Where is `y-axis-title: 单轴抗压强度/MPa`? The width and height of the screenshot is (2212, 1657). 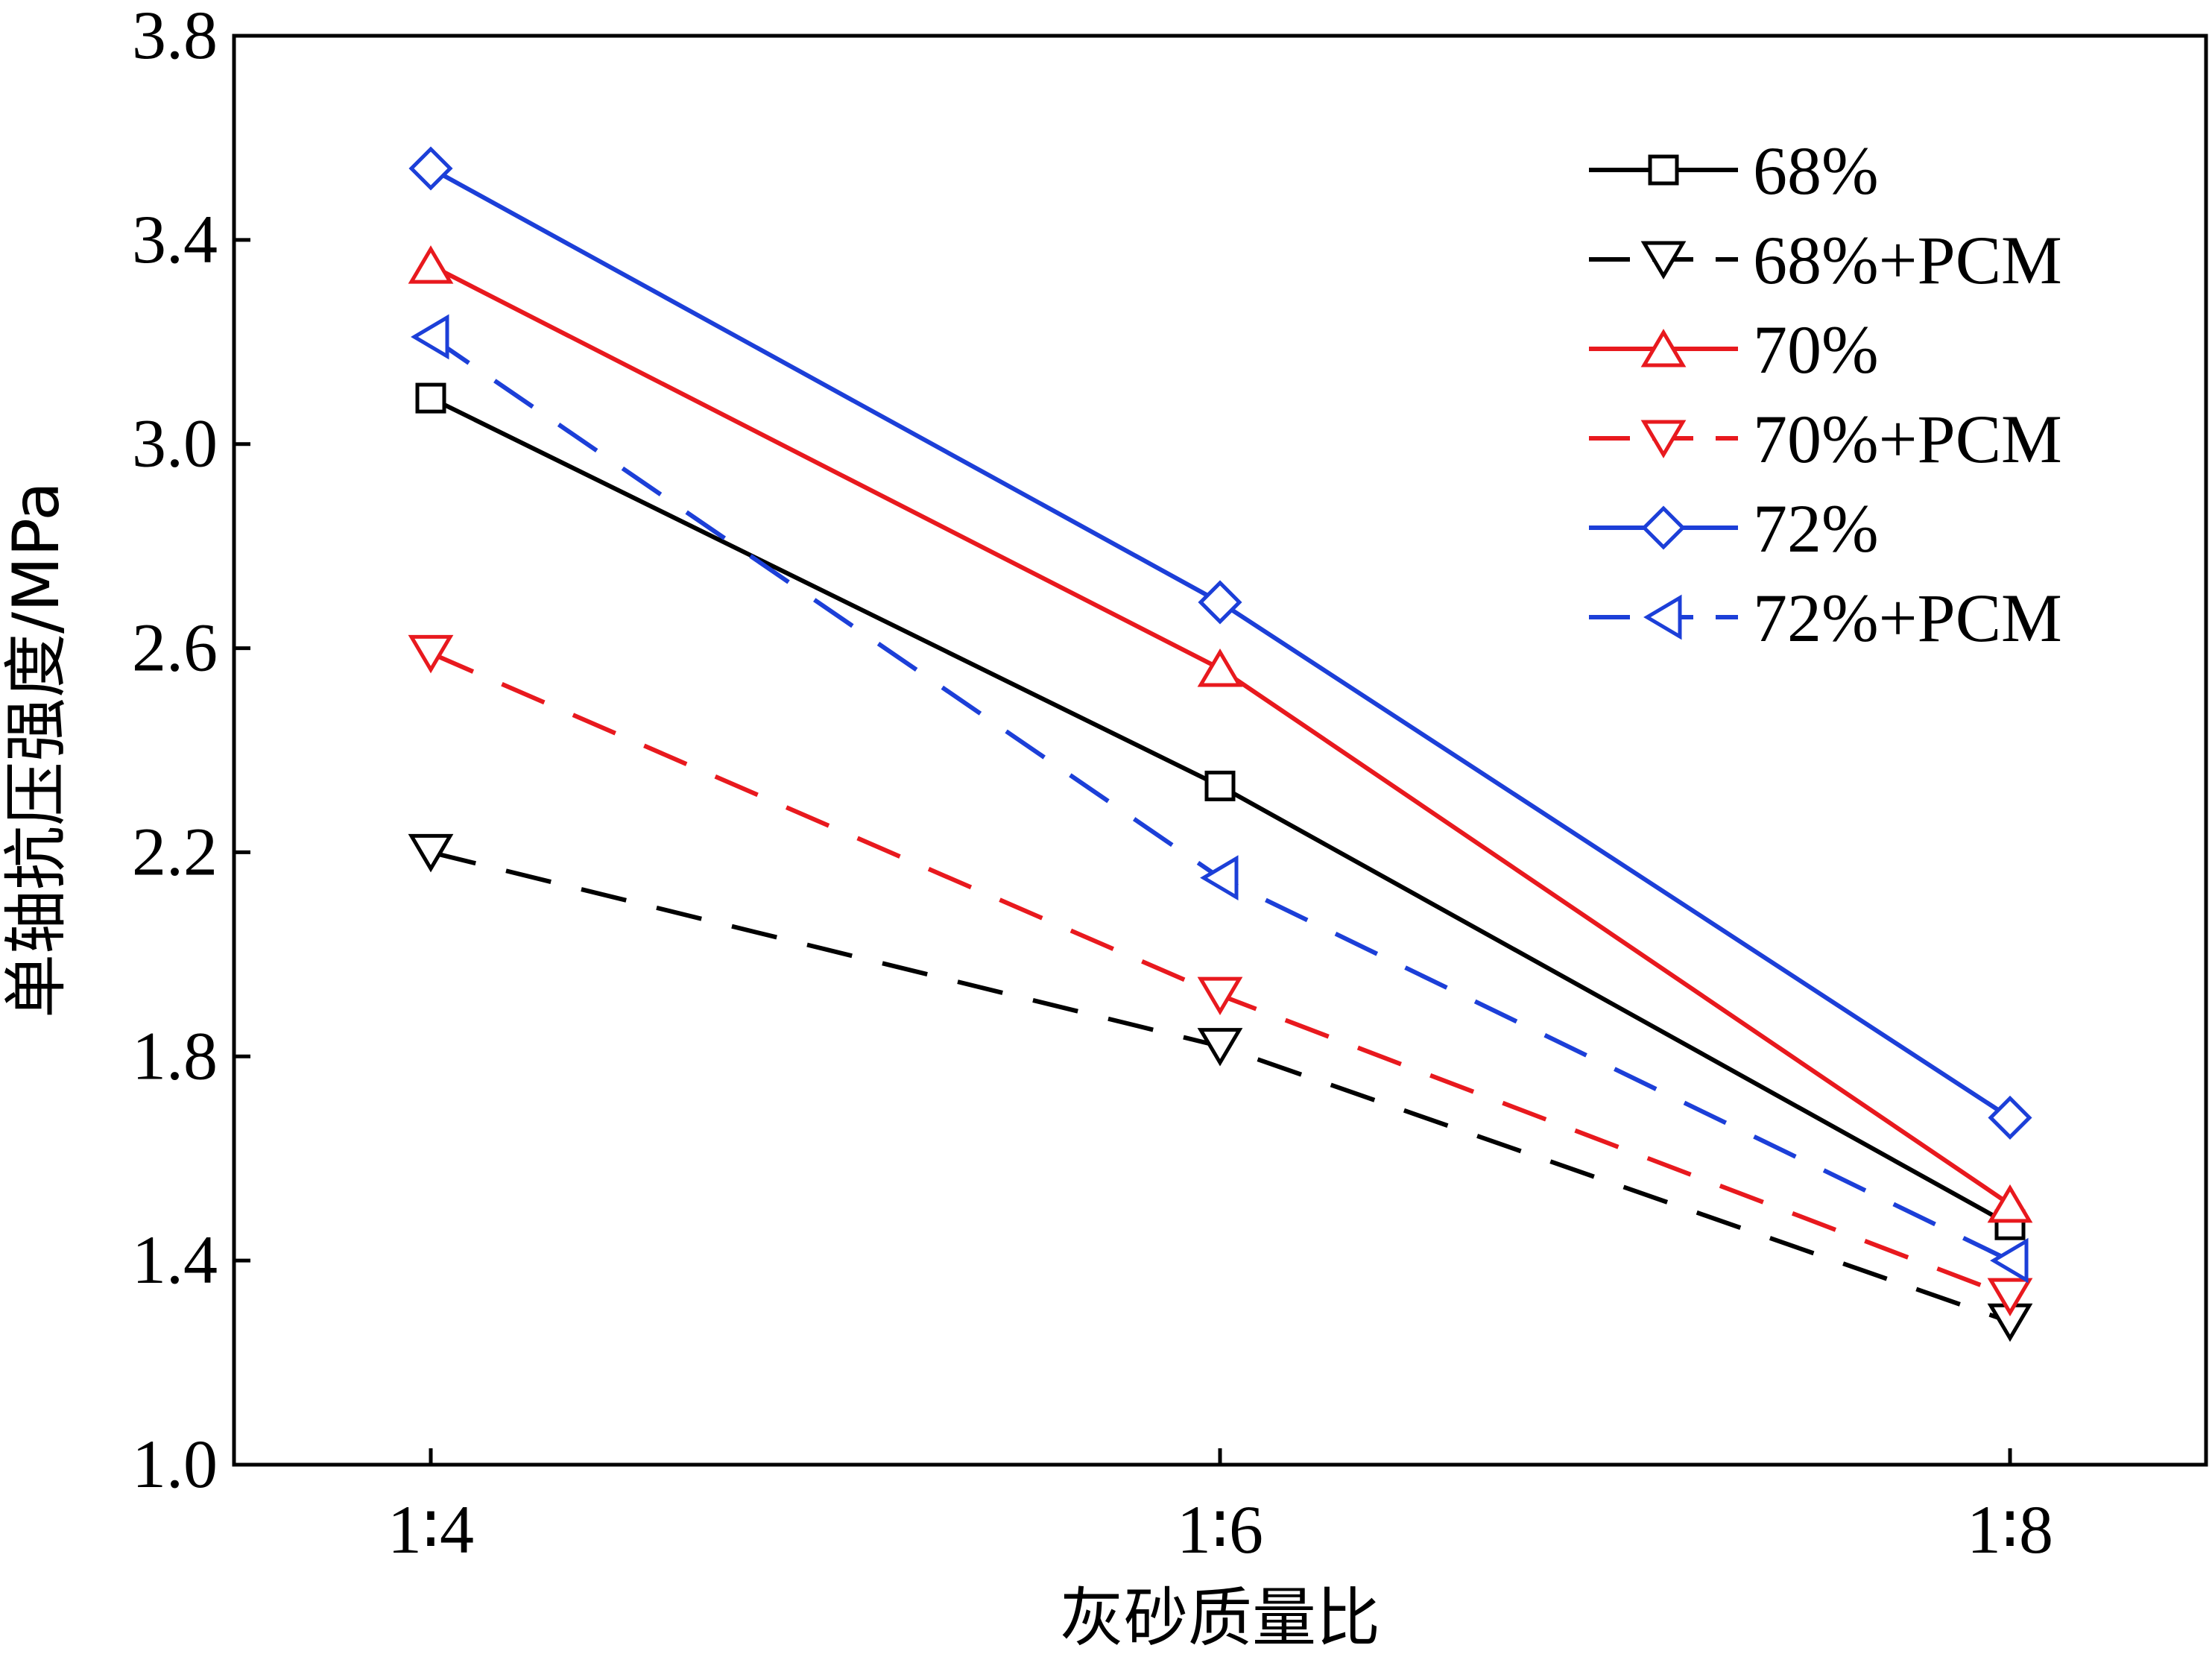
y-axis-title: 单轴抗压强度/MPa is located at coordinates (37, 750).